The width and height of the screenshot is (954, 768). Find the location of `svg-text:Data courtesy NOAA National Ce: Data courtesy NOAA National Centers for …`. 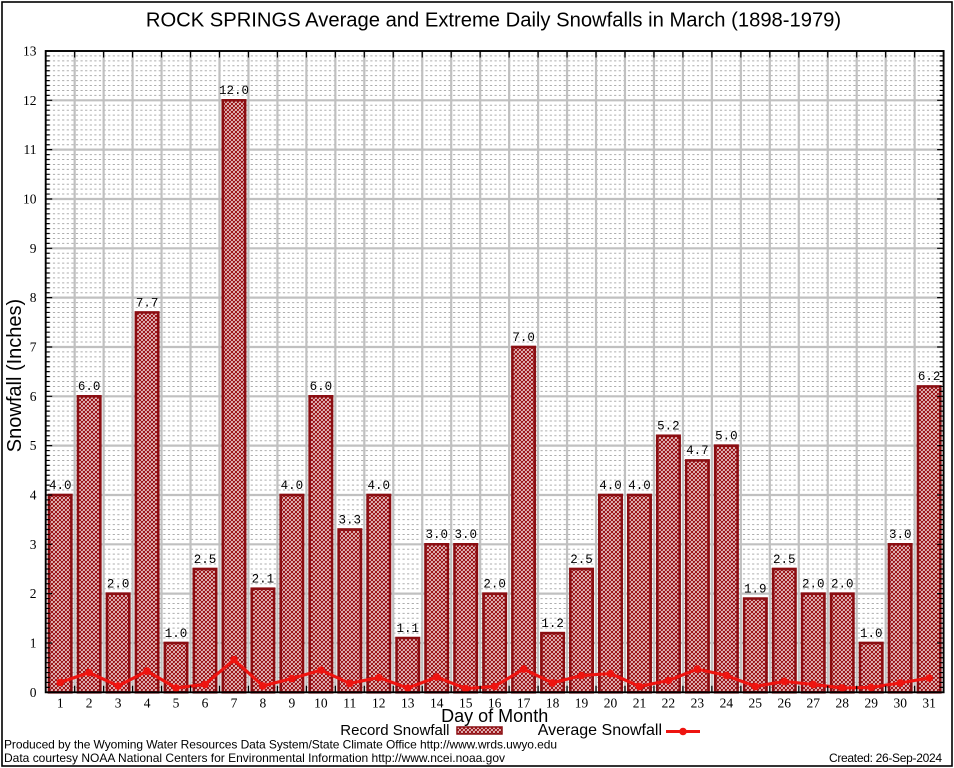

svg-text:Data courtesy NOAA National Ce: Data courtesy NOAA National Centers for … is located at coordinates (254, 758).